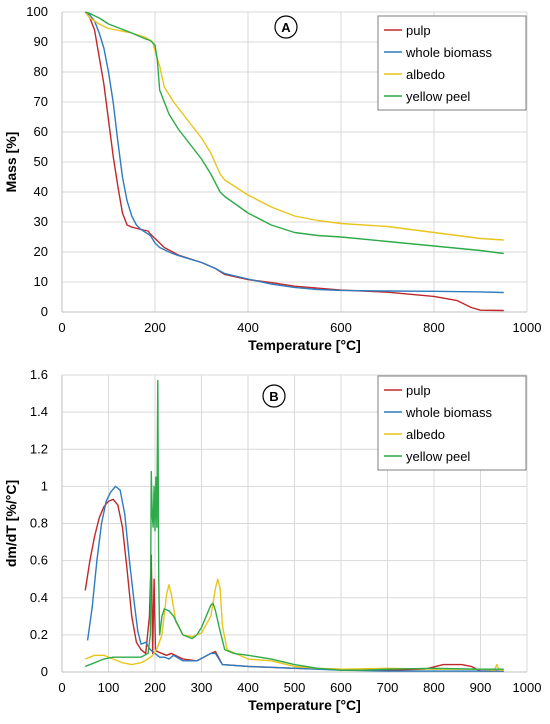 Image resolution: width=550 pixels, height=724 pixels. What do you see at coordinates (39, 448) in the screenshot?
I see `y-tick-label: 1.2` at bounding box center [39, 448].